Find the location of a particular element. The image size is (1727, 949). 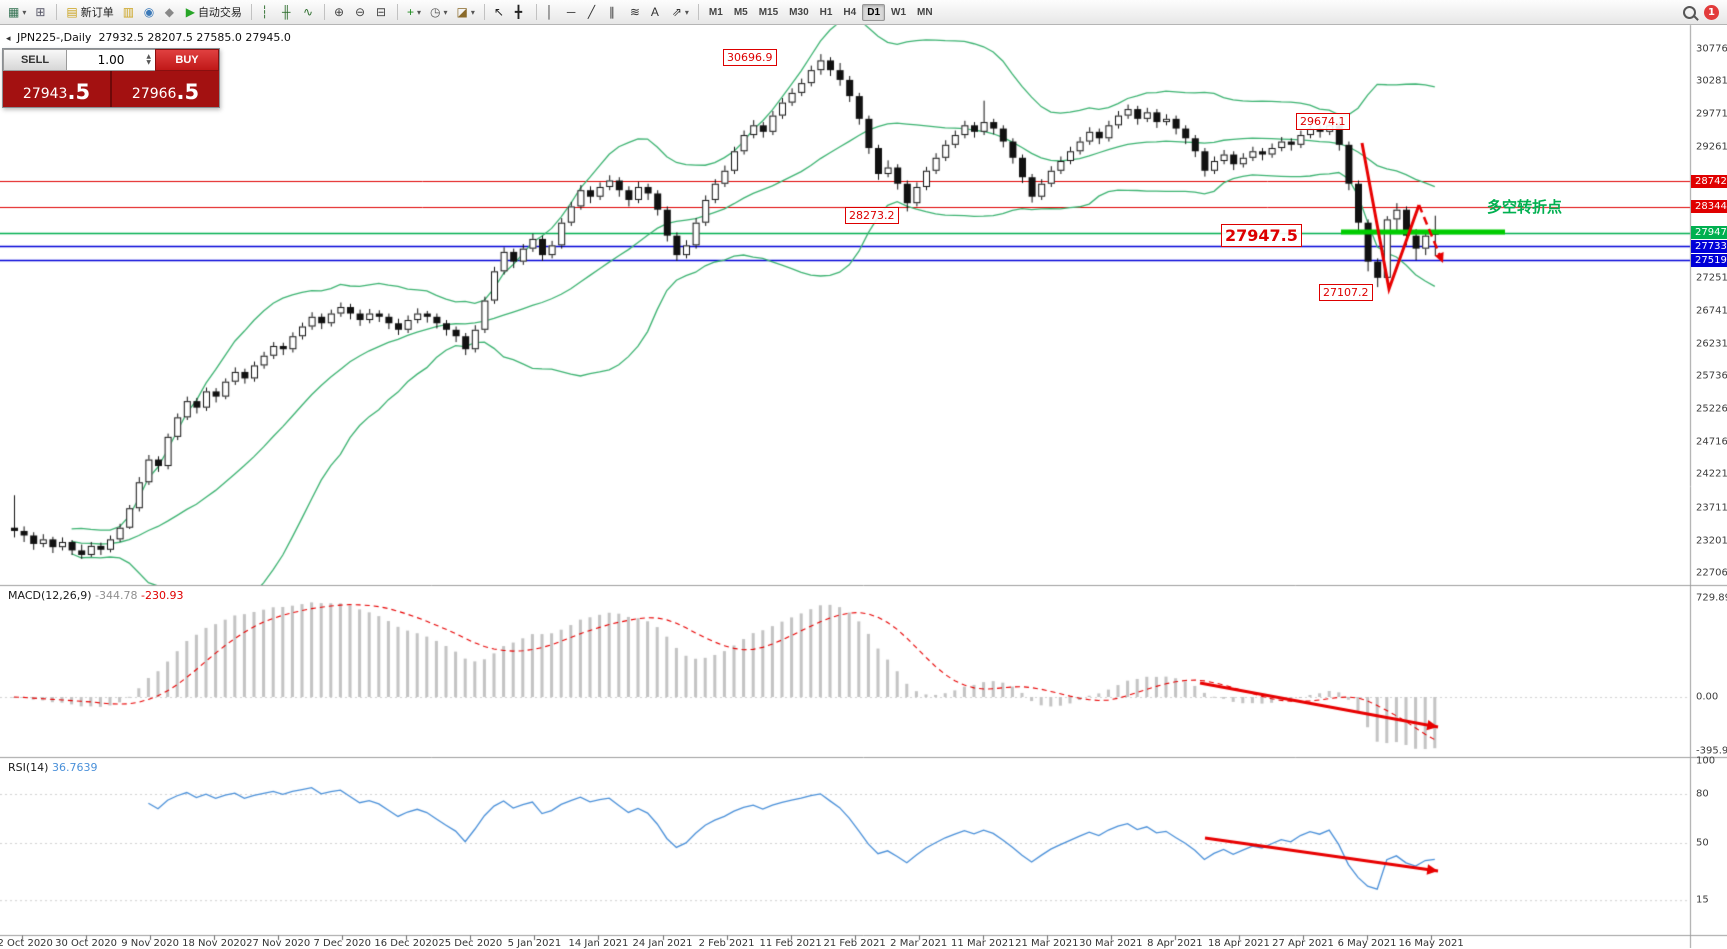

buy-button: BUY is located at coordinates (187, 60).